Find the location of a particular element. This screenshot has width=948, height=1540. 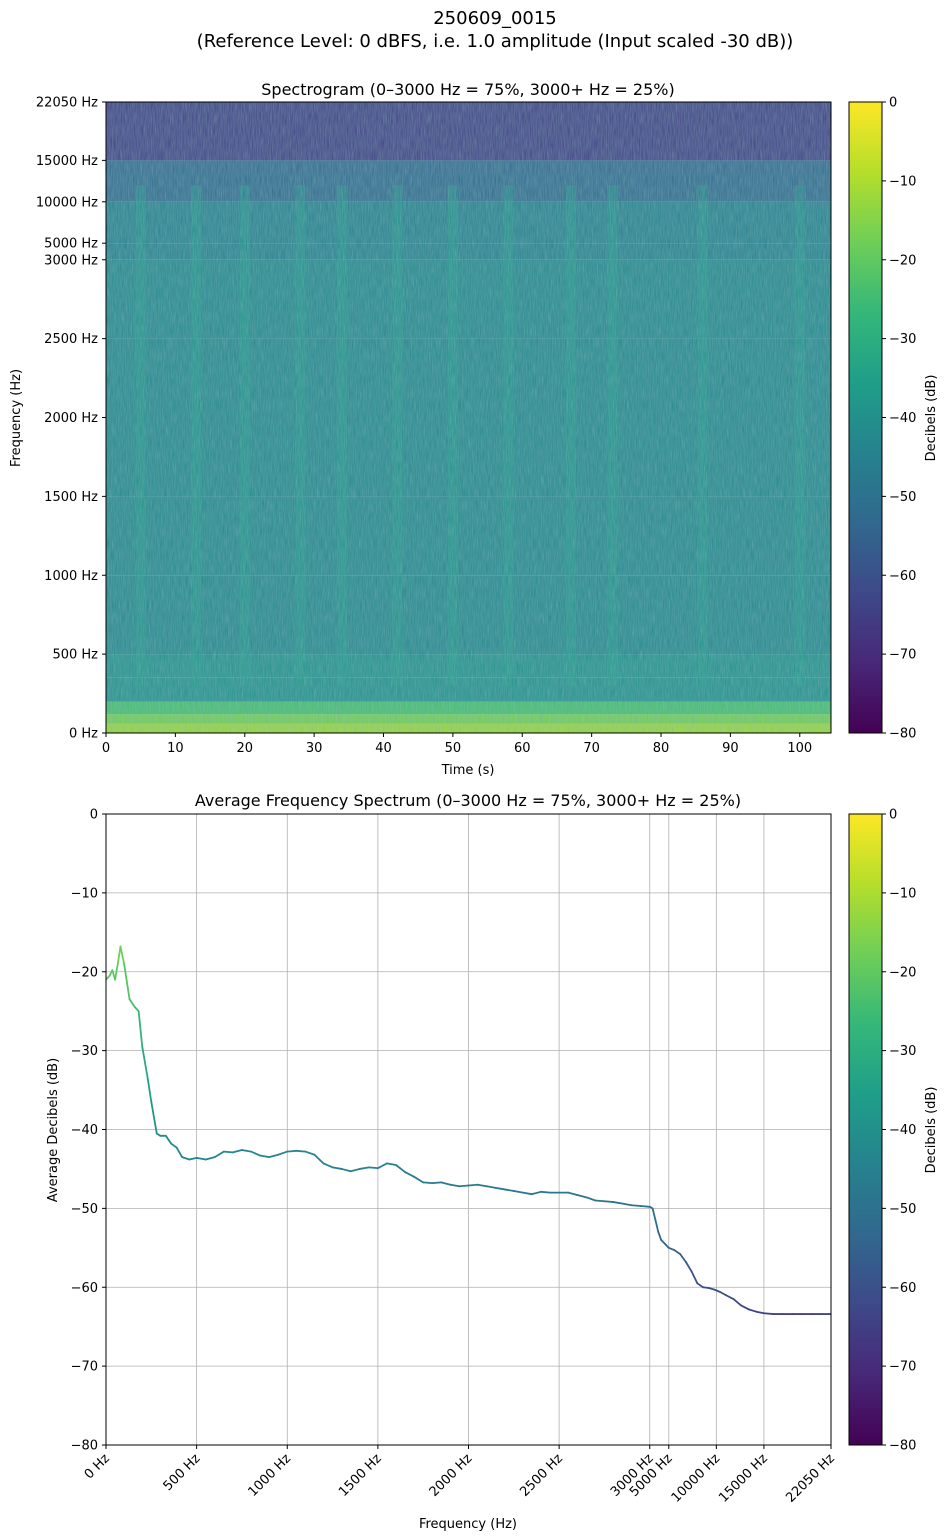

spectrogram-x-tick-label: 70 is located at coordinates (591, 748).